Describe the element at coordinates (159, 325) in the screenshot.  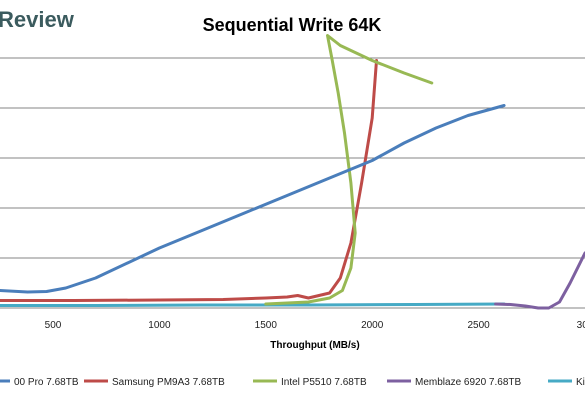
I see `x-tick-label: 1000` at that location.